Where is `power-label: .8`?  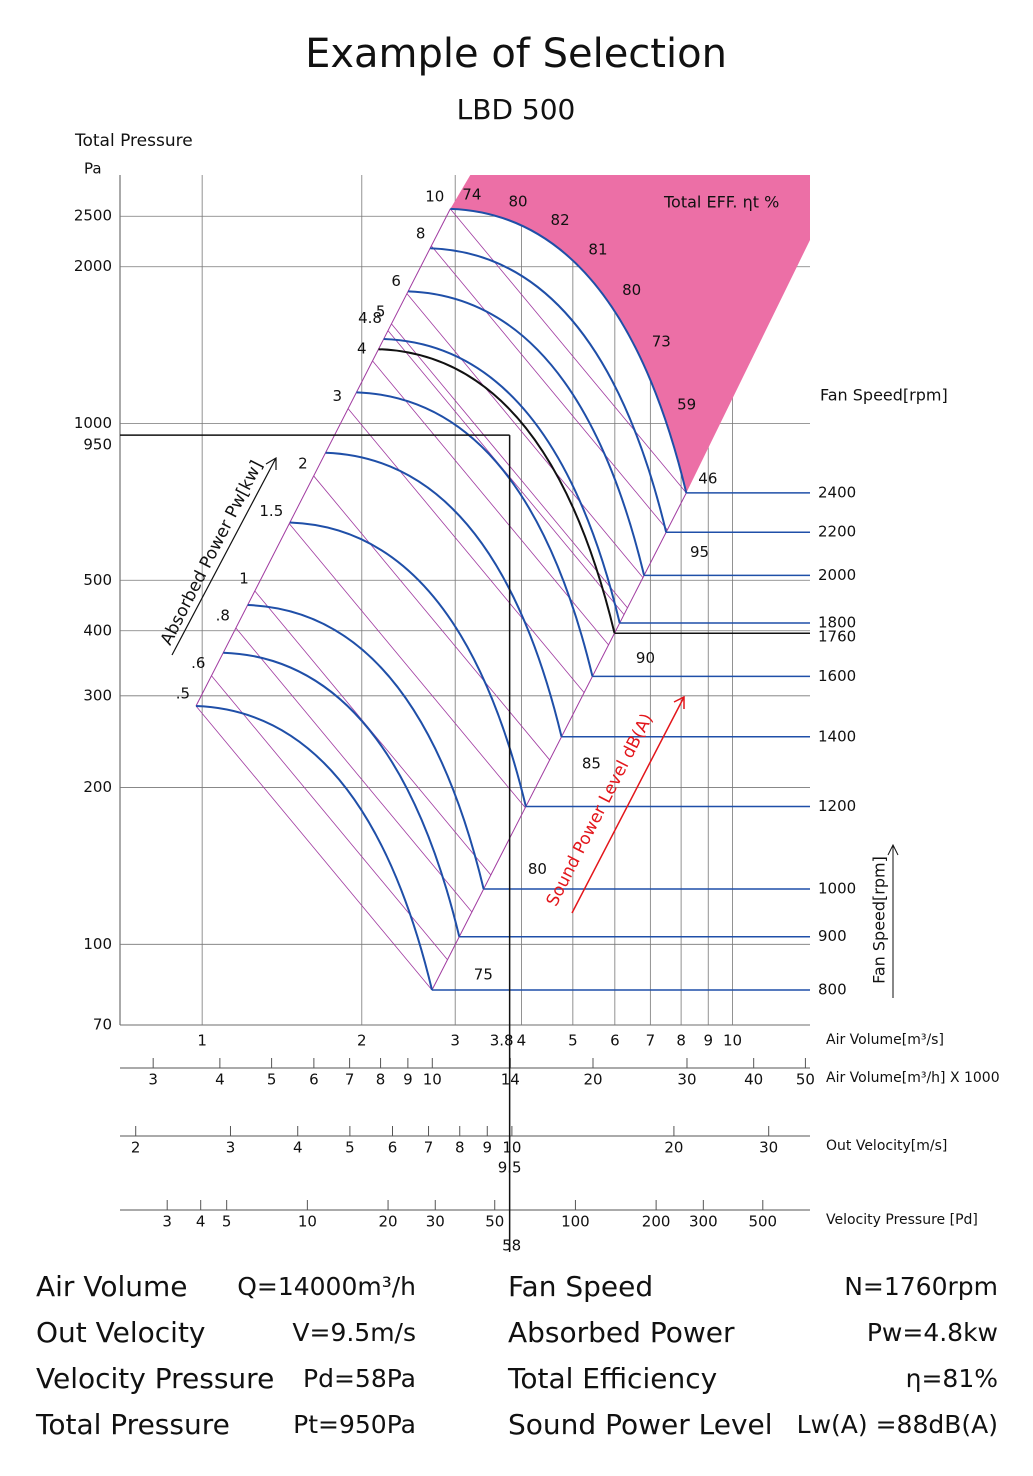
power-label: .8 is located at coordinates (223, 616).